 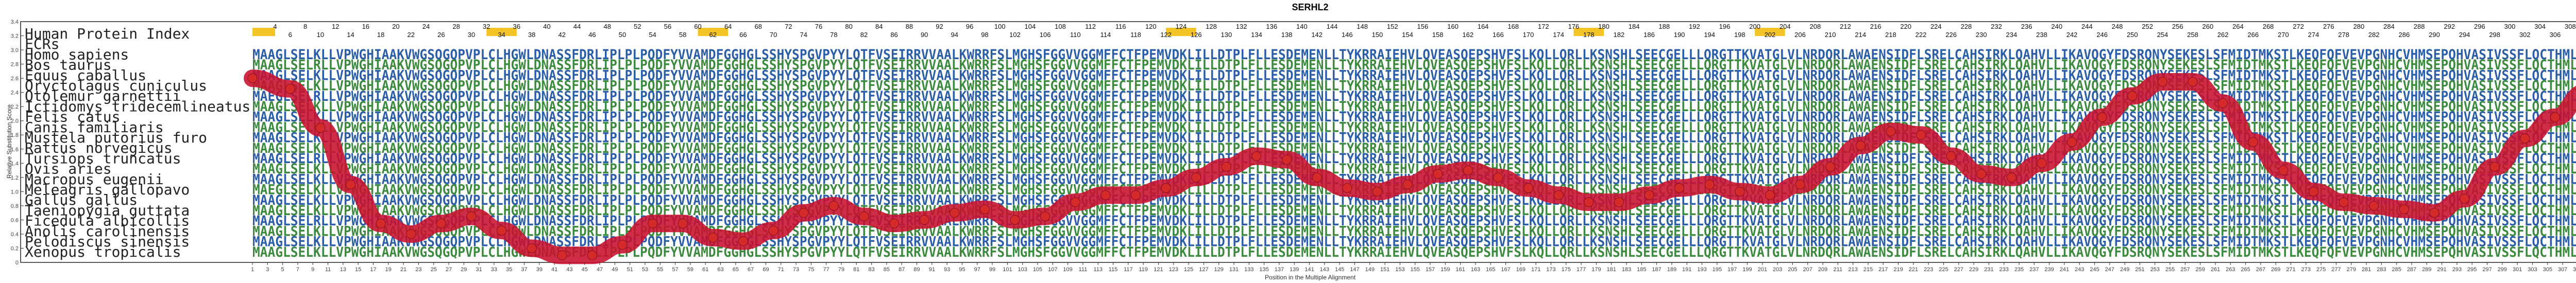 I want to click on x-tick-label: 305, so click(x=2547, y=270).